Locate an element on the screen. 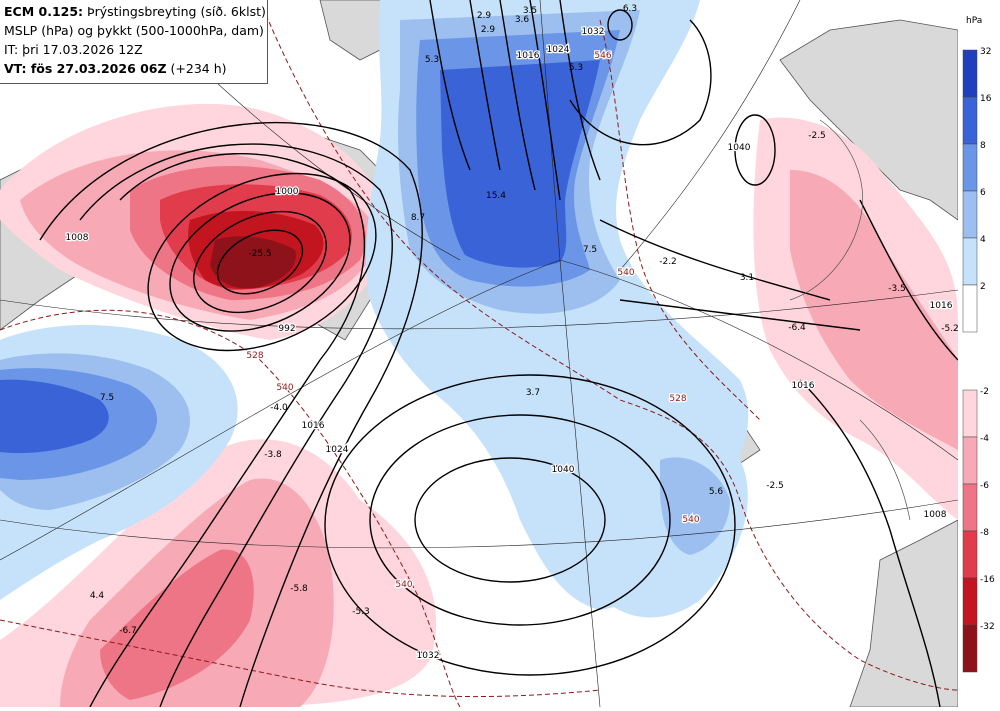  isobar-label: 992 is located at coordinates (286, 329).